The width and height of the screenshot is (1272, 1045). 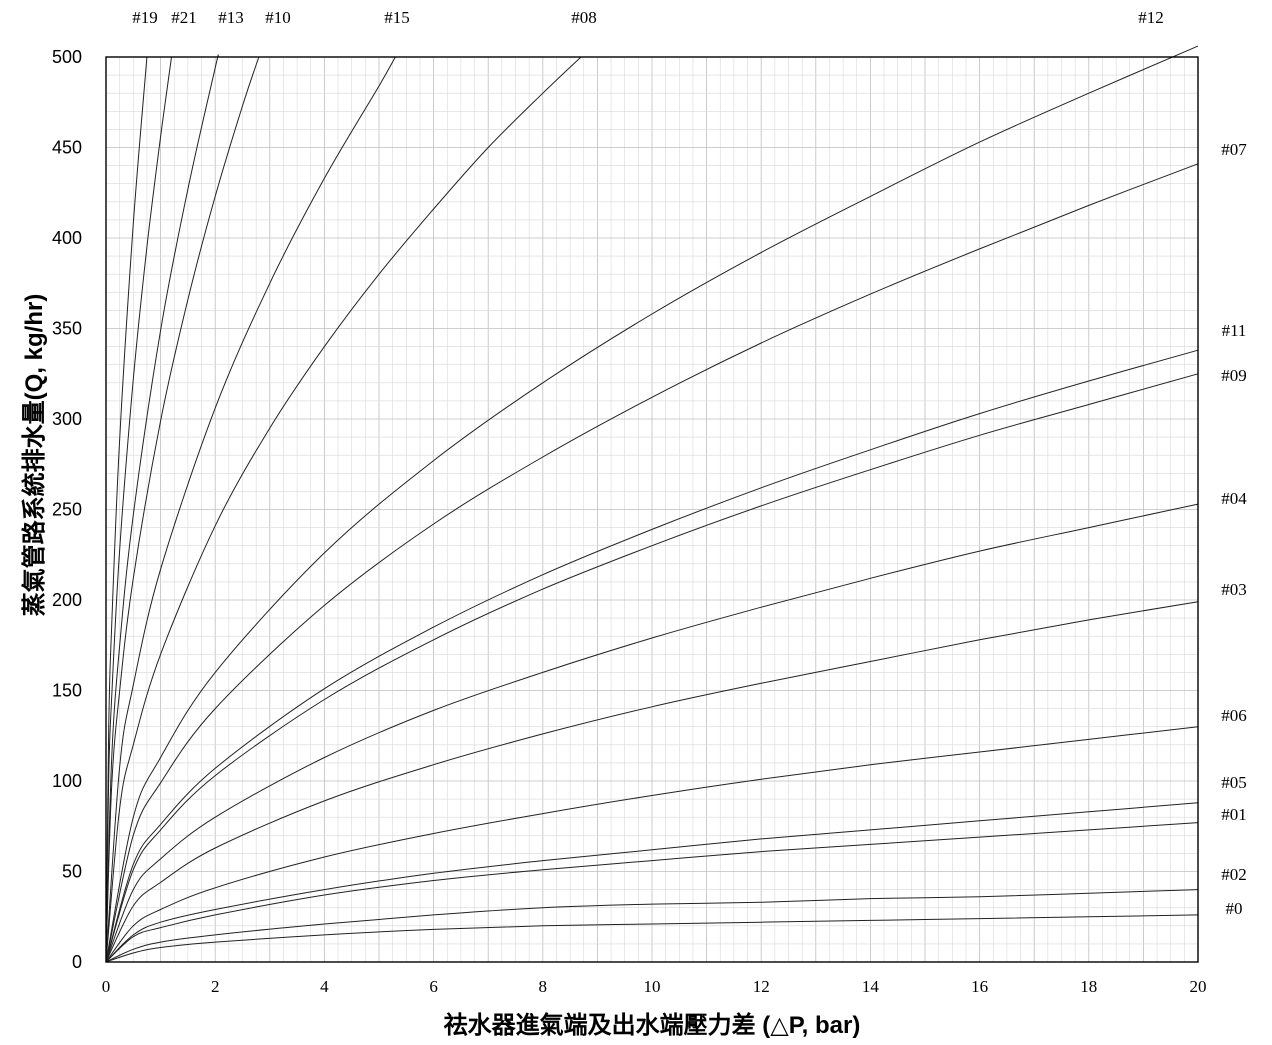 What do you see at coordinates (215, 986) in the screenshot?
I see `x-tick-label: 2` at bounding box center [215, 986].